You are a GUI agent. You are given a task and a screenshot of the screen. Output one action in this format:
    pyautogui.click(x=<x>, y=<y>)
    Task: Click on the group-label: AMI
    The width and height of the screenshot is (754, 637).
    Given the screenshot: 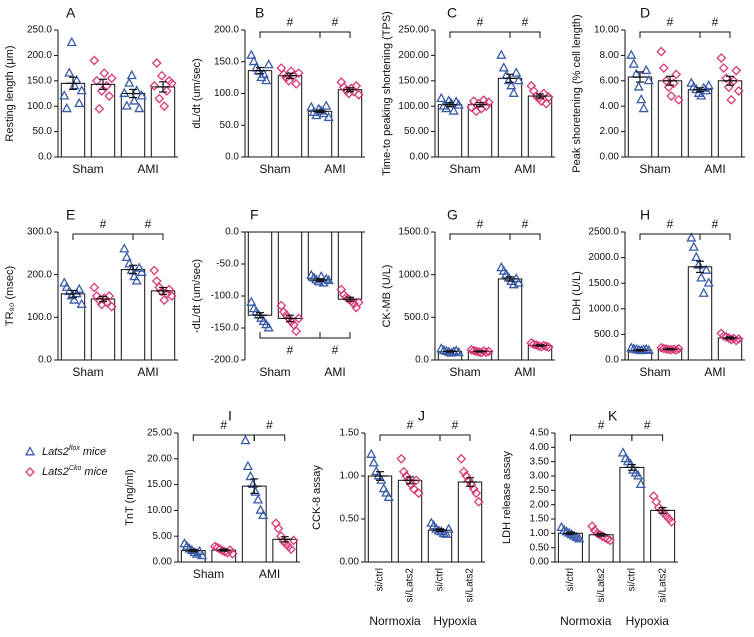 What is the action you would take?
    pyautogui.click(x=524, y=169)
    